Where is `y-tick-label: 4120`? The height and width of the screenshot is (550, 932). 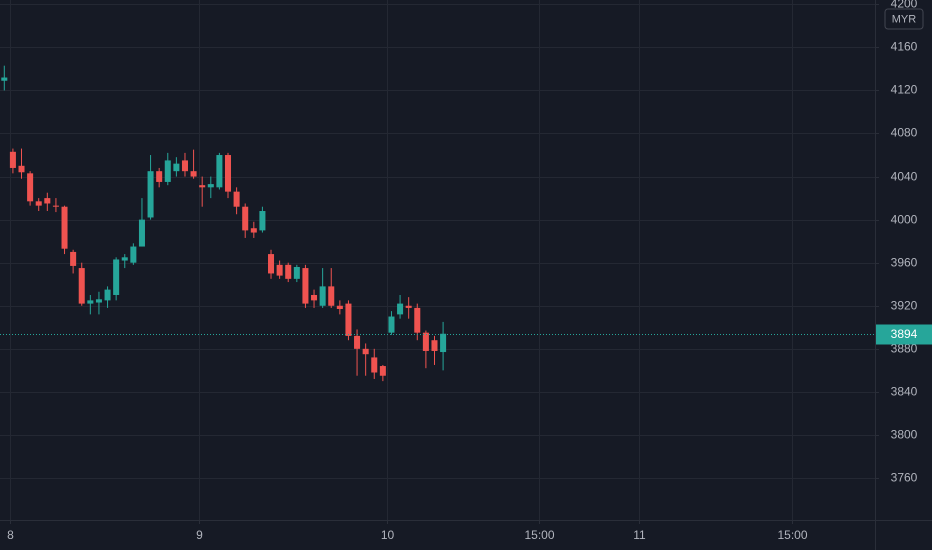
y-tick-label: 4120 is located at coordinates (904, 90).